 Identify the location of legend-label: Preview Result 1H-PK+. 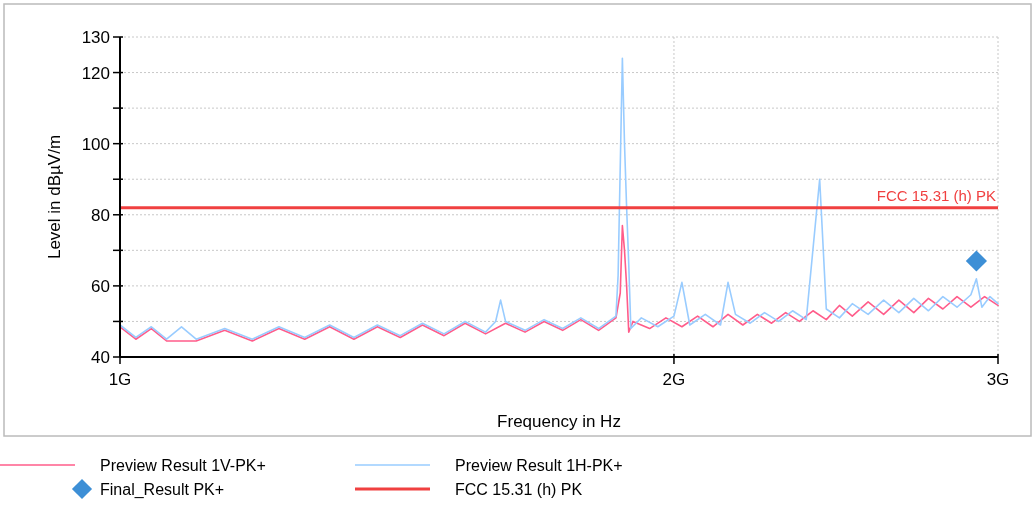
(539, 465).